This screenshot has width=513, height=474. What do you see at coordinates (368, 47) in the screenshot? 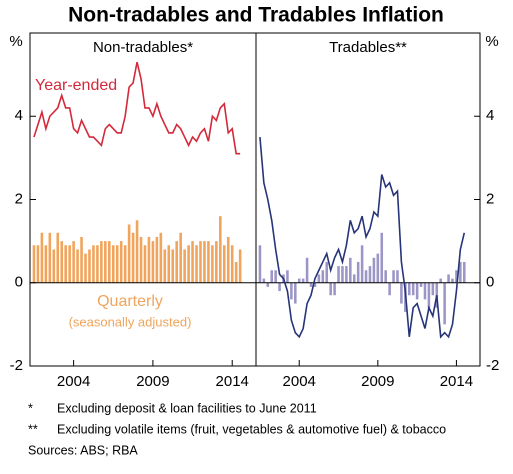
I see `panel-title: Tradables**` at bounding box center [368, 47].